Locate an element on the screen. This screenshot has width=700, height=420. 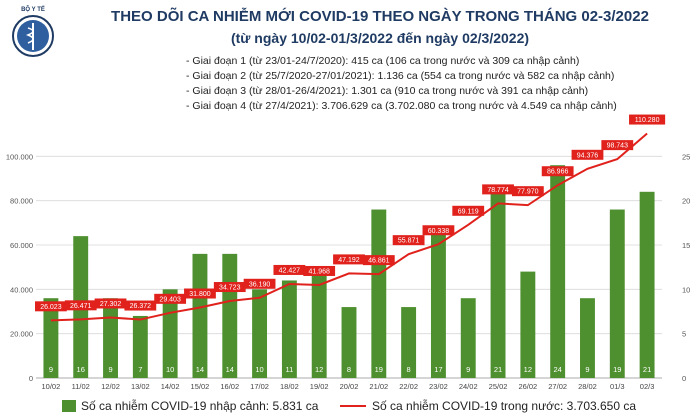
line-data-label: 26.471 is located at coordinates (81, 306).